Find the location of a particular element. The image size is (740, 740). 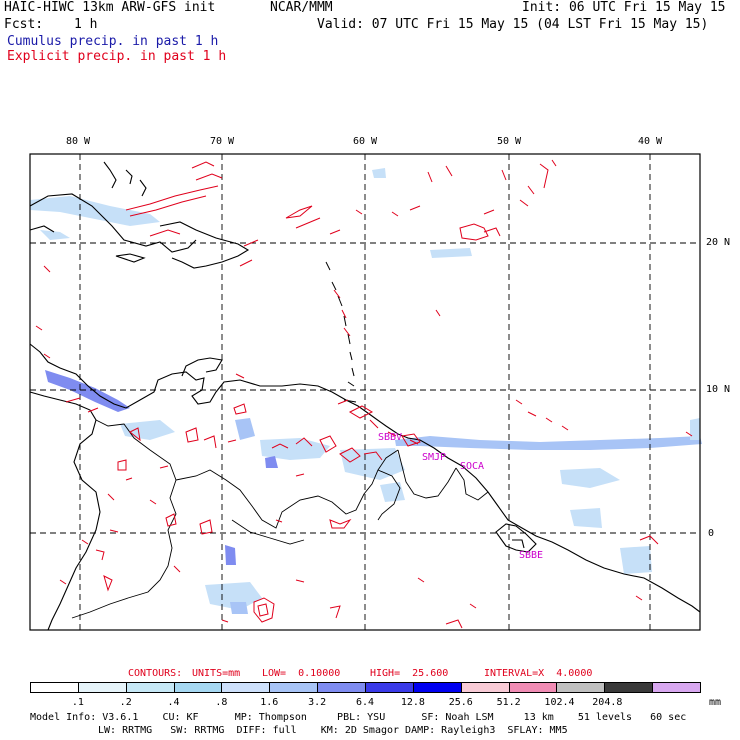

lon-label-80w: 80 W is located at coordinates (78, 141).